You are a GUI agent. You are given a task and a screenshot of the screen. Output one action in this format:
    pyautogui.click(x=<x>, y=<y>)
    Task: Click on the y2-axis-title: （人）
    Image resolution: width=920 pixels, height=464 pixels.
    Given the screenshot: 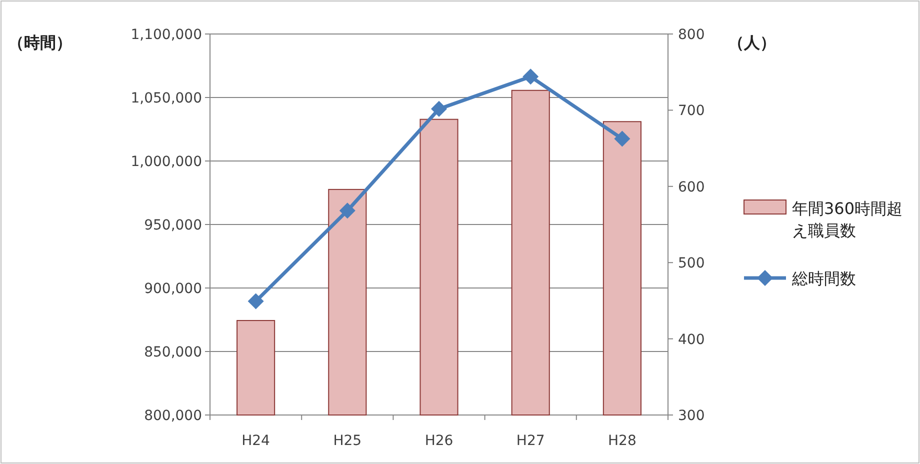 What is the action you would take?
    pyautogui.click(x=752, y=42)
    